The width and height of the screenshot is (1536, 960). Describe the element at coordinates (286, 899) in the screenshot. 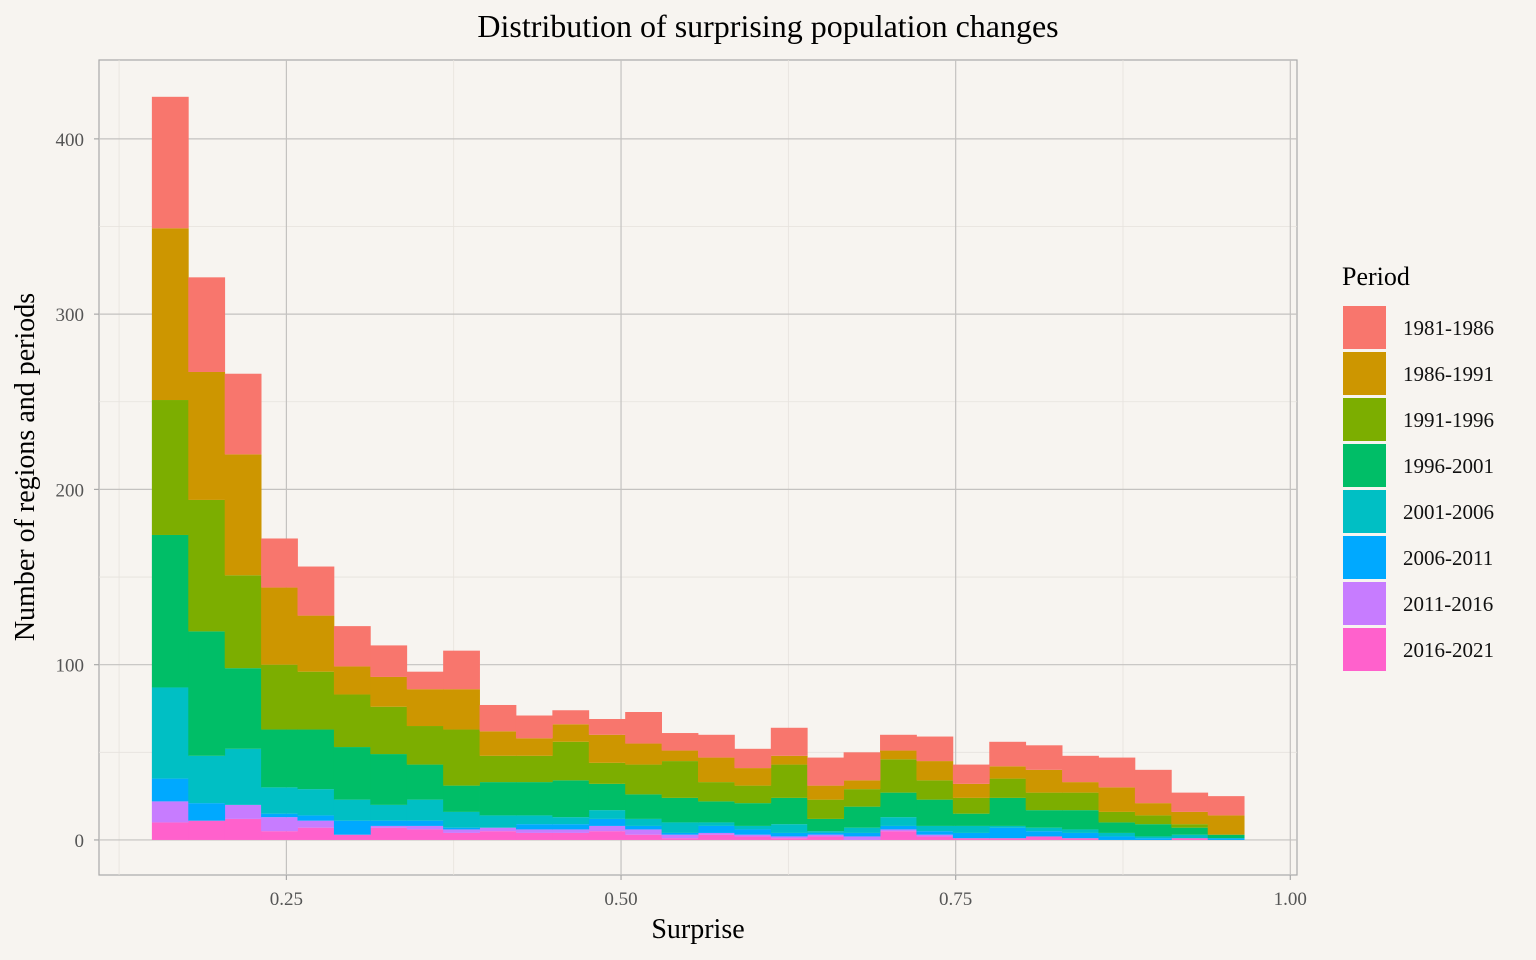

I see `x-tick-label: 0.25` at that location.